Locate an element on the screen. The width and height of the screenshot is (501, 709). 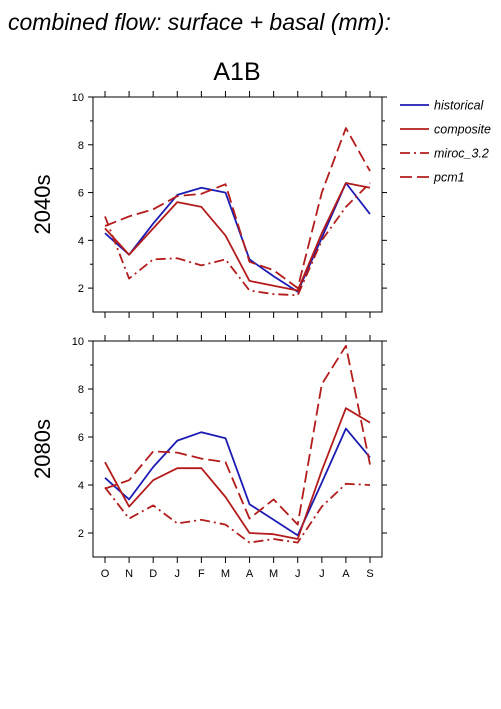
legend-label: miroc_3.2 is located at coordinates (461, 154).